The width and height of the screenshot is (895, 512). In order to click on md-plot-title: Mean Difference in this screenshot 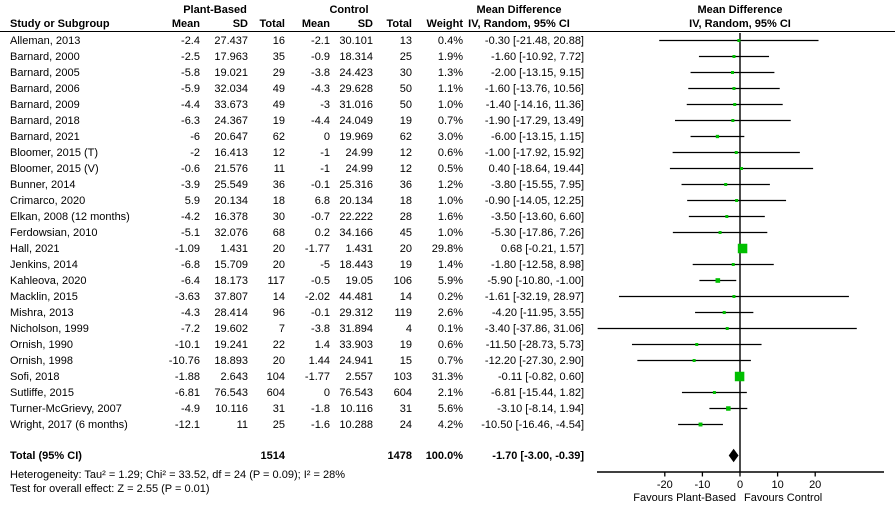, I will do `click(740, 10)`.